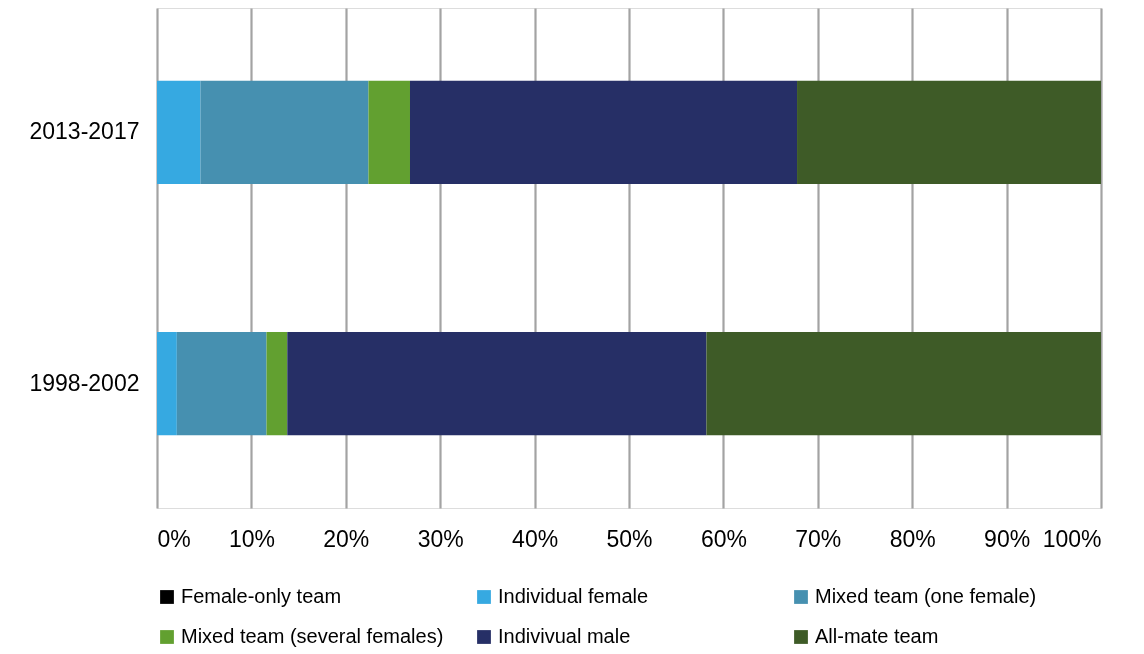 This screenshot has height=654, width=1144. Describe the element at coordinates (629, 538) in the screenshot. I see `x-tick-label: 50%` at that location.